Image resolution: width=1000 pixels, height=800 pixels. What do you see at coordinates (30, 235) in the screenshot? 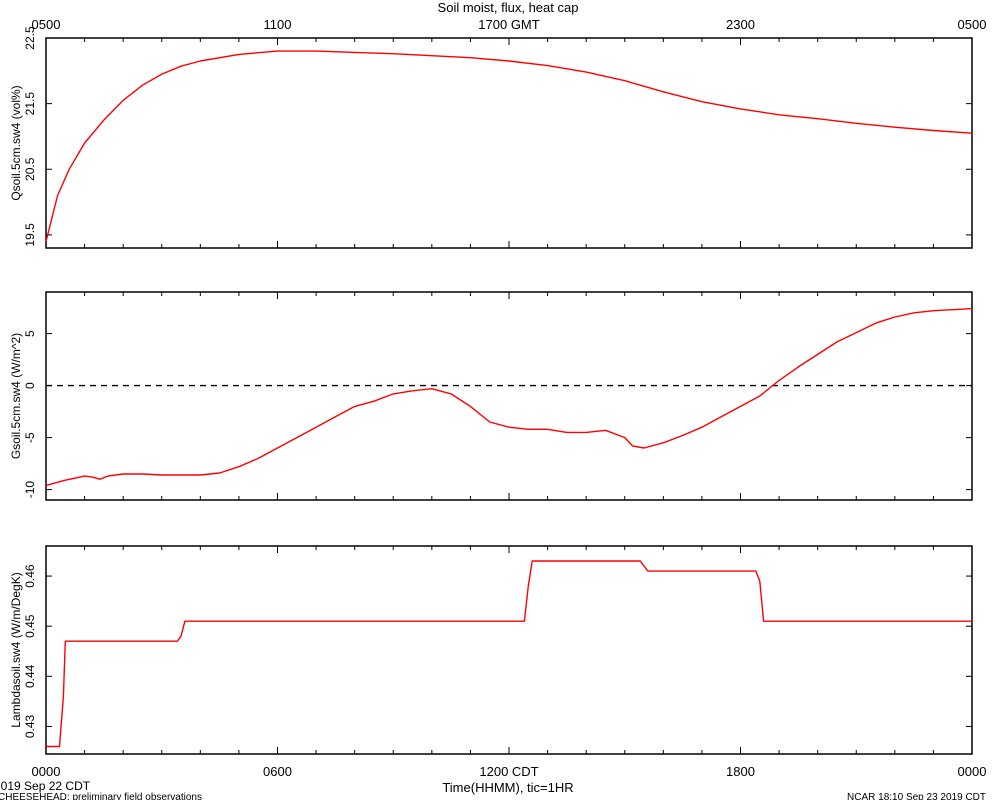
I see `qsoil-ytick-label: 19.5` at bounding box center [30, 235].